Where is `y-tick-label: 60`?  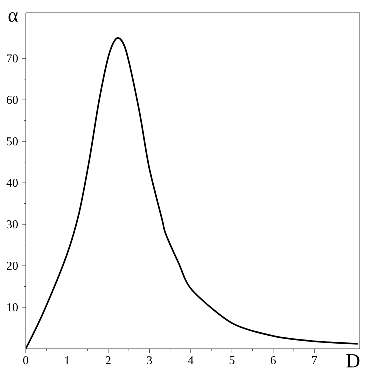 y-tick-label: 60 is located at coordinates (12, 100).